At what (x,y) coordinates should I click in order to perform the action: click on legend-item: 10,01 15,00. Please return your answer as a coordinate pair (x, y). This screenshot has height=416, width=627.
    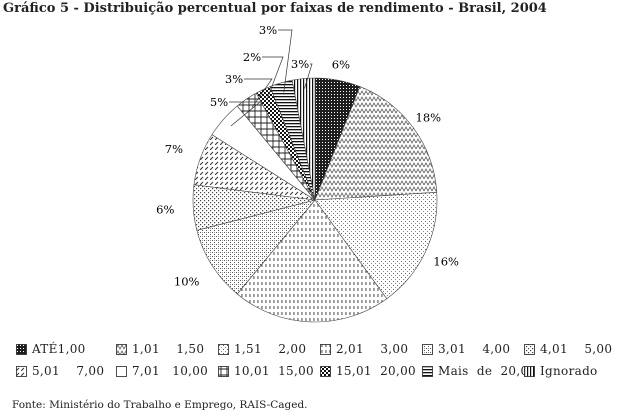
    Looking at the image, I should click on (266, 371).